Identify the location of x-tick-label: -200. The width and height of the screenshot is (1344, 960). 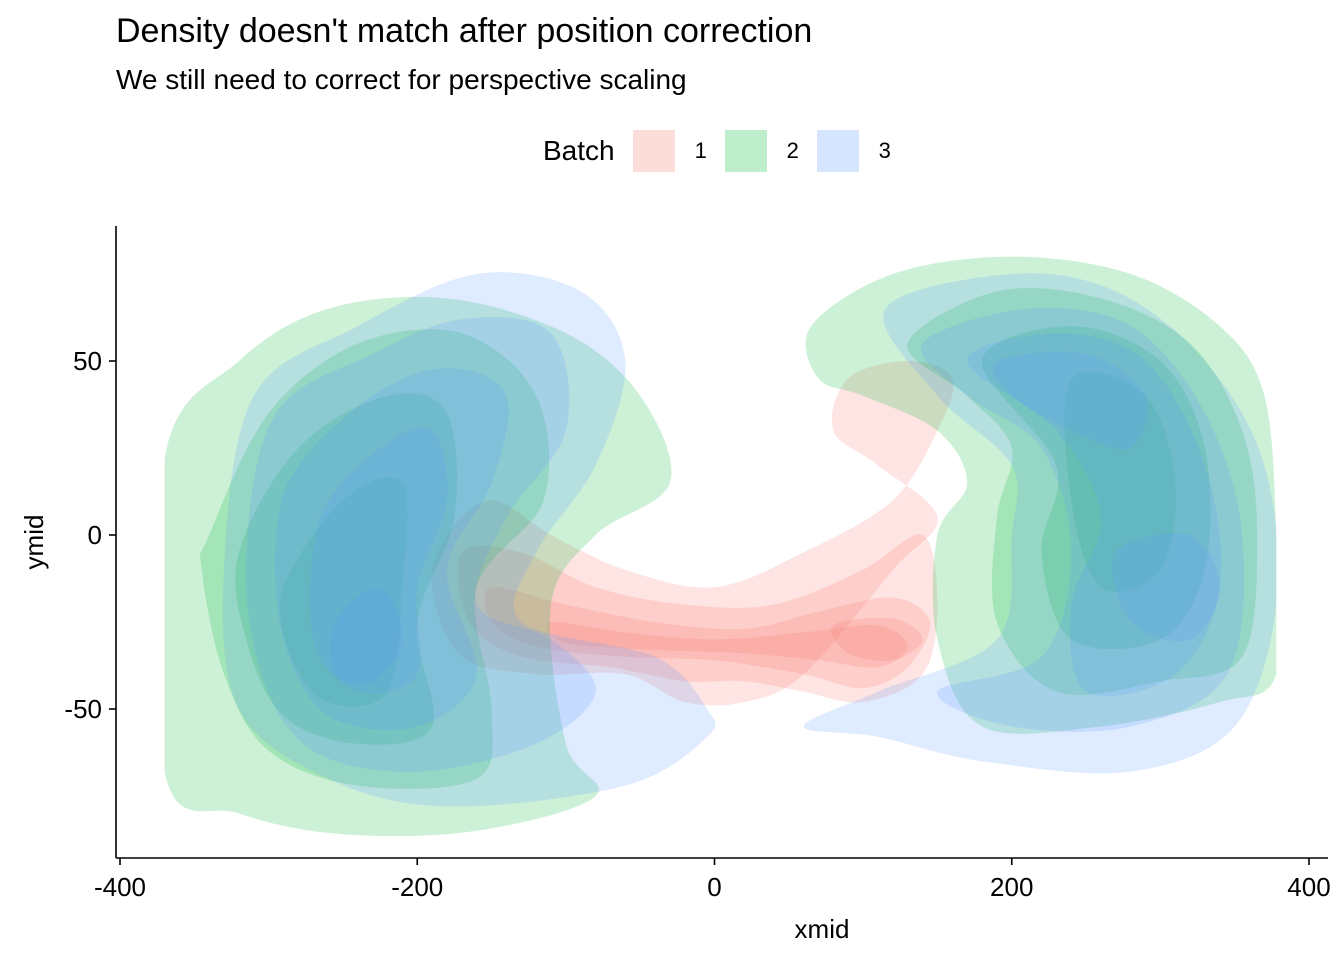
(417, 887).